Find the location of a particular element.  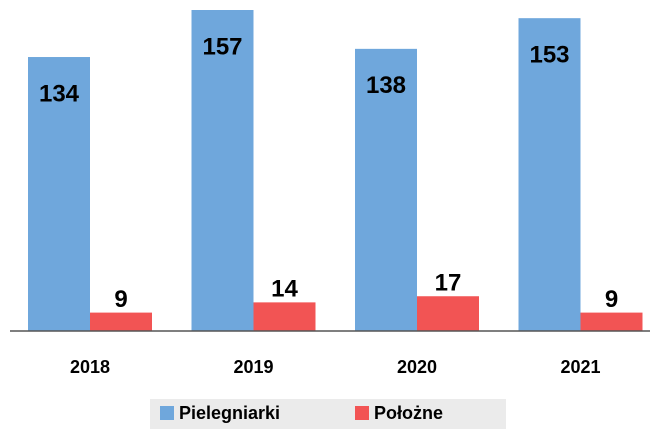

value-label: 138 is located at coordinates (386, 85).